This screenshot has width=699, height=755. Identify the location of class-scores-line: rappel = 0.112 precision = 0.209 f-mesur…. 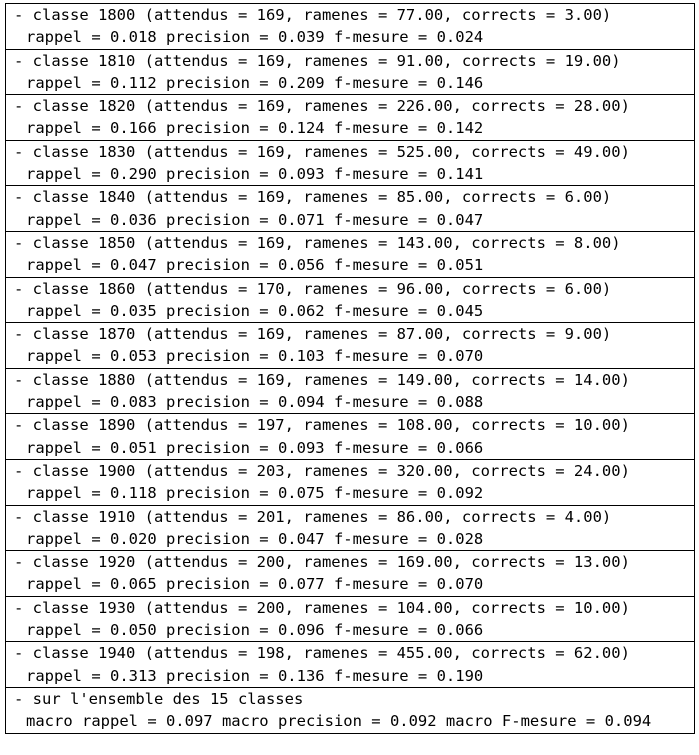
(255, 82).